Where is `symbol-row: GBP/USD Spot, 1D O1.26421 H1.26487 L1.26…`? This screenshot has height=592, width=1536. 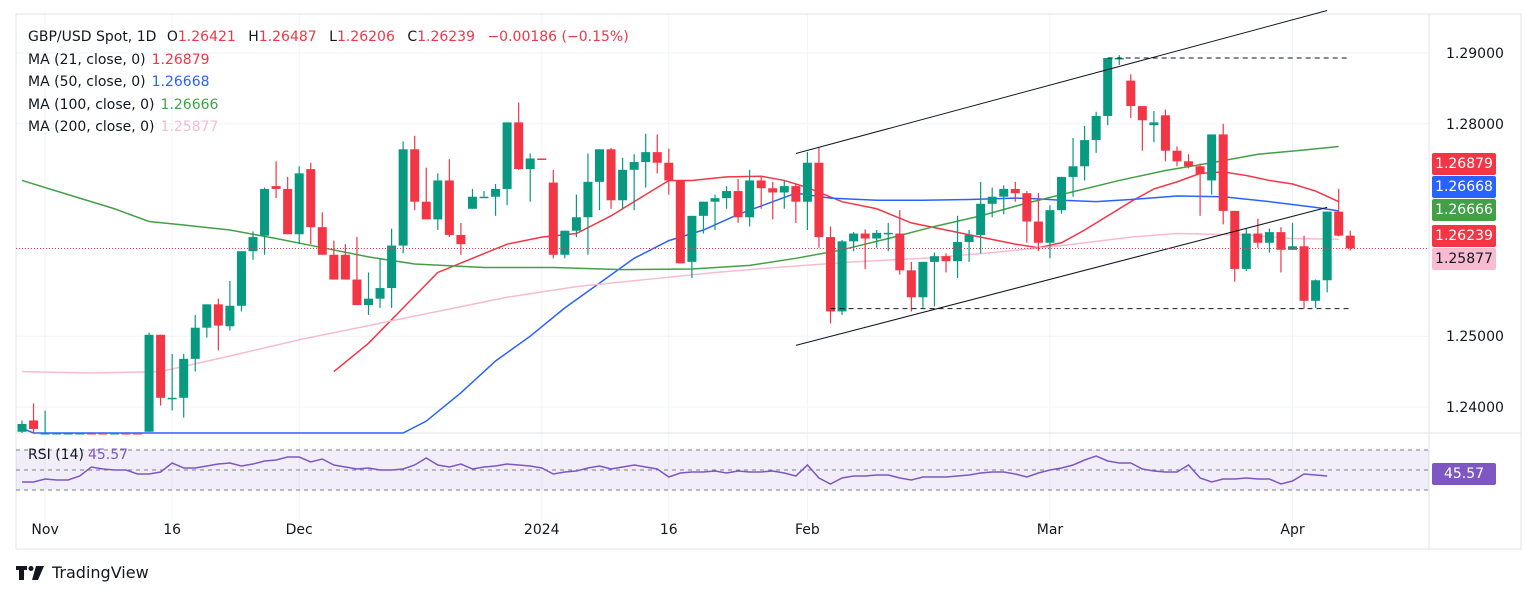 symbol-row: GBP/USD Spot, 1D O1.26421 H1.26487 L1.26… is located at coordinates (332, 37).